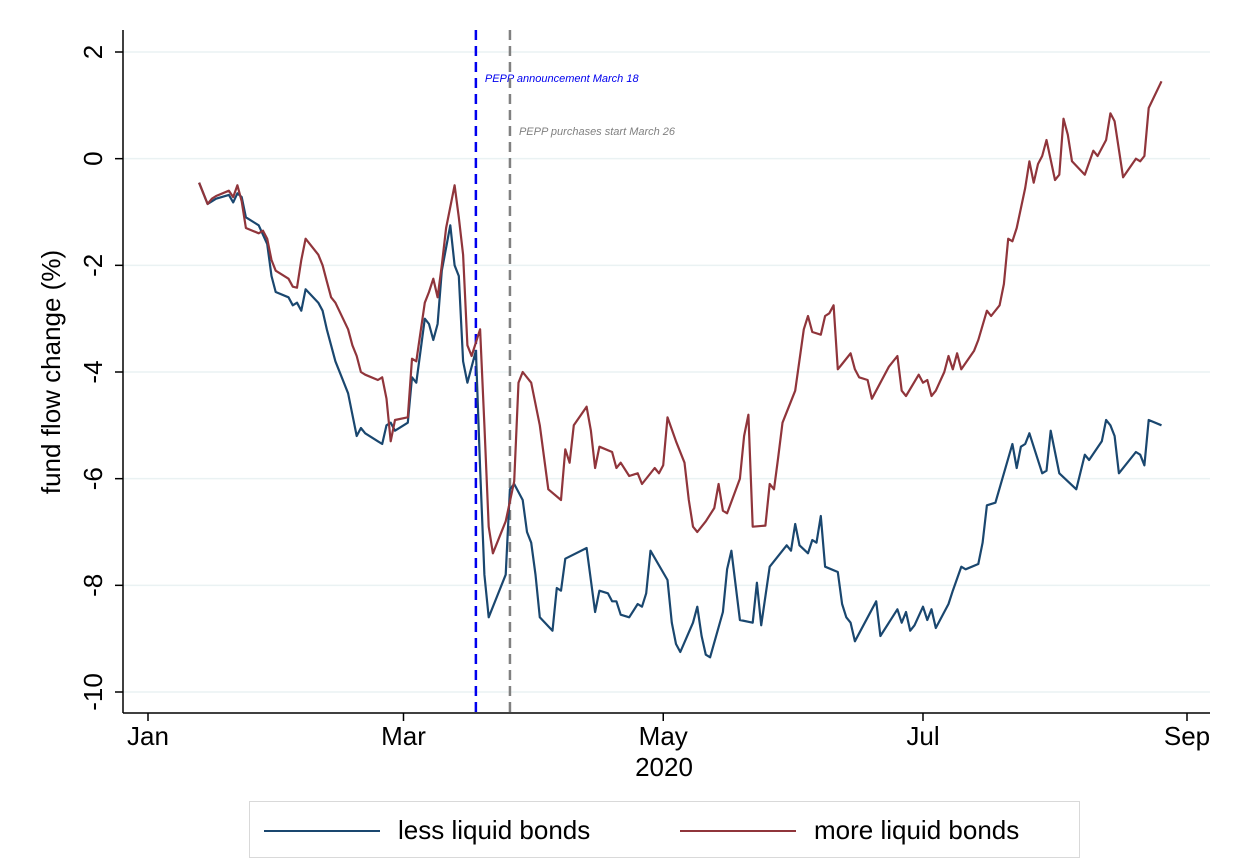 The image size is (1240, 868). Describe the element at coordinates (1187, 736) in the screenshot. I see `x-tick-label: Sep` at that location.